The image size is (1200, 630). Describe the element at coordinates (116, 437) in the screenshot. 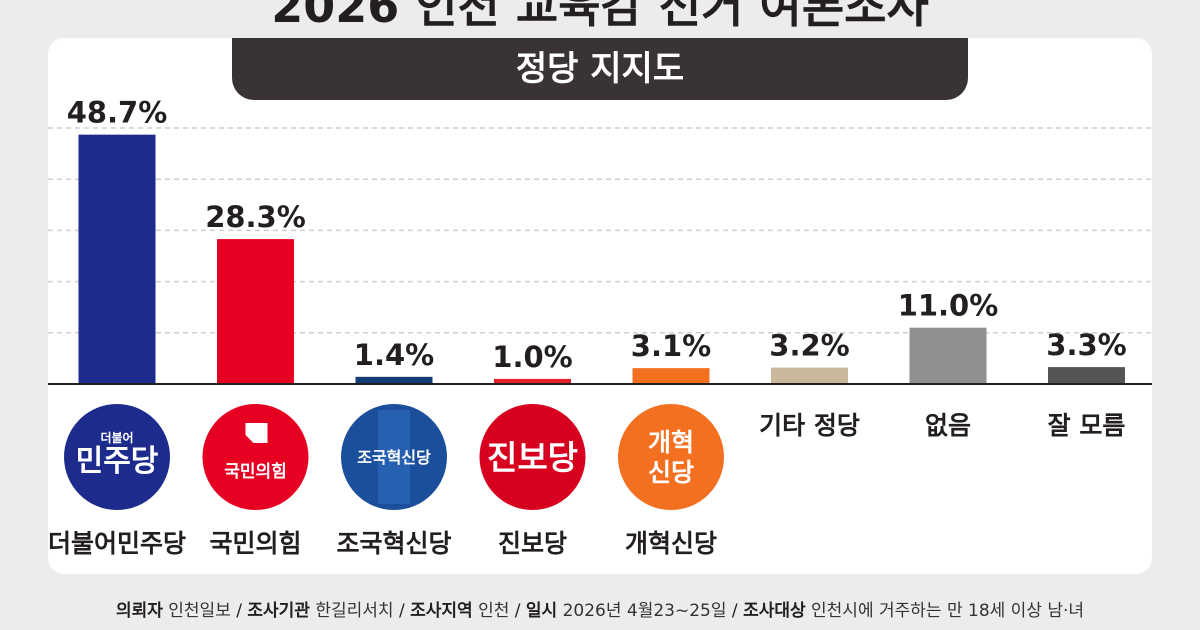

I see `svg-text: 더불어` at that location.